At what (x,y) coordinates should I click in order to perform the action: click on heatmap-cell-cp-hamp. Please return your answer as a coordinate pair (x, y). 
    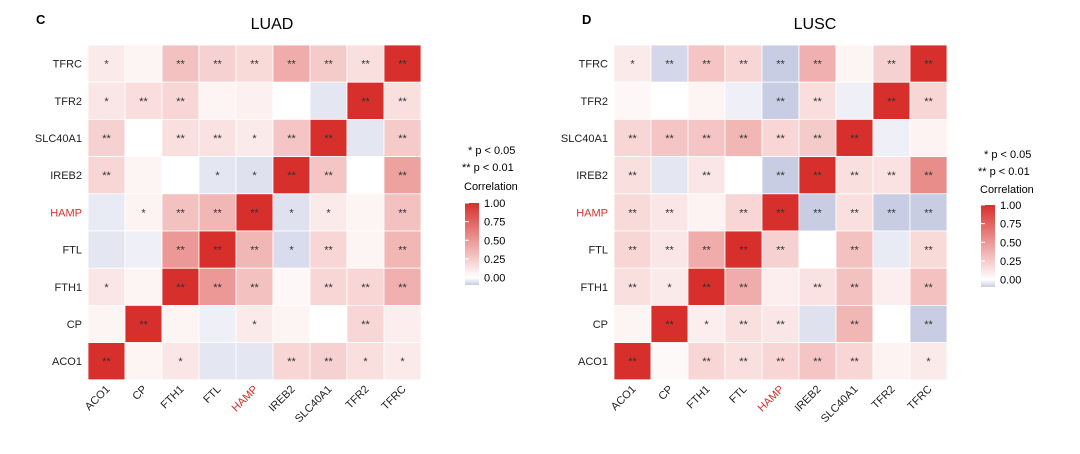
    Looking at the image, I should click on (780, 323).